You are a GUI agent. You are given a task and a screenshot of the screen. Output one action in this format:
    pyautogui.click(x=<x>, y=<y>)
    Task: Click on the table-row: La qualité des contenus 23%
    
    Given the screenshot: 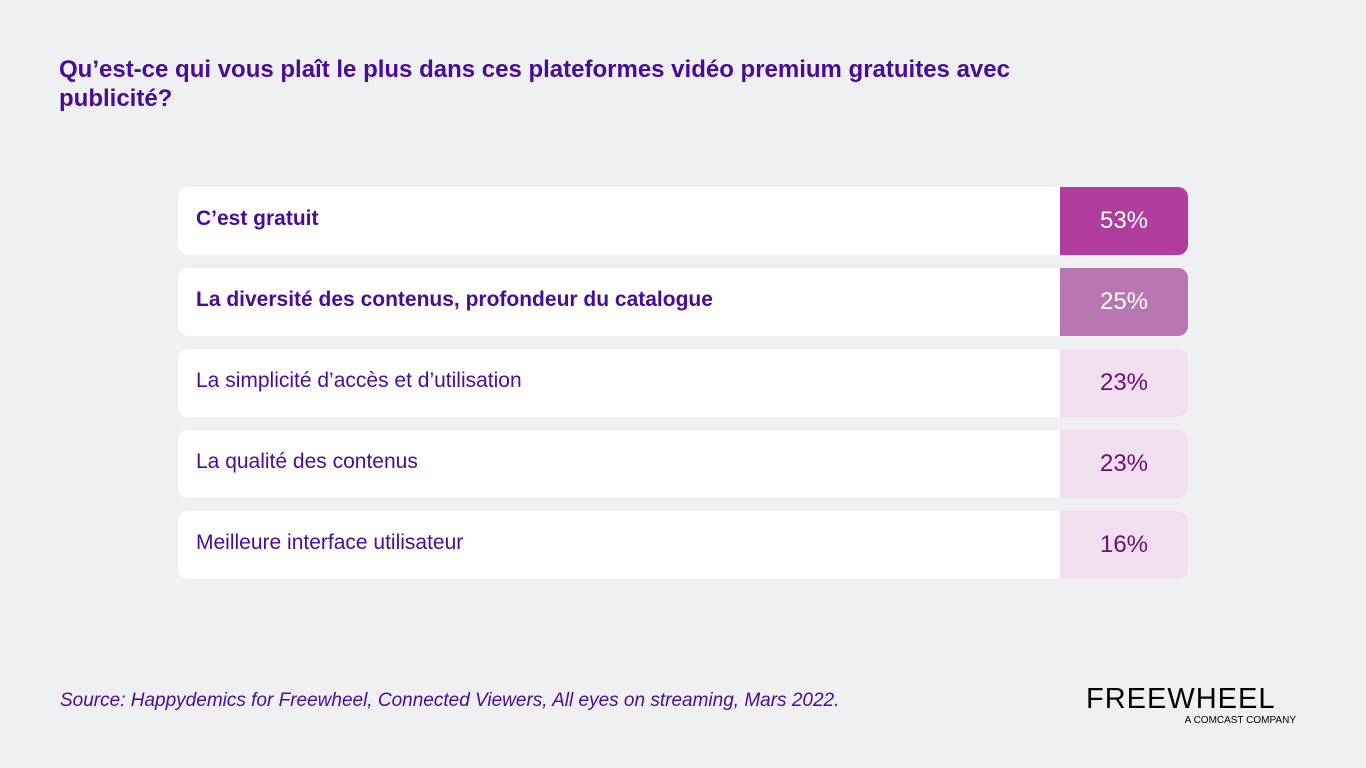 What is the action you would take?
    pyautogui.click(x=683, y=464)
    